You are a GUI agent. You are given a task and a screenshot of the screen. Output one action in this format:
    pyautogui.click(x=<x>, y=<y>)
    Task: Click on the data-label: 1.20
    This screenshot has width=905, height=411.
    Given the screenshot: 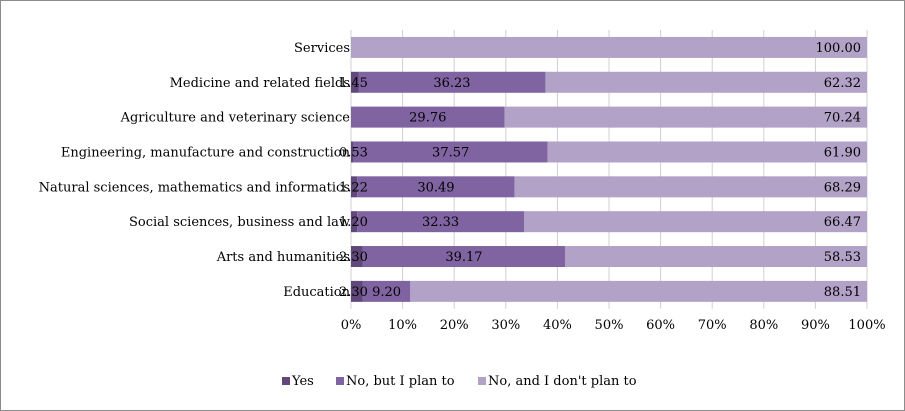 What is the action you would take?
    pyautogui.click(x=353, y=222)
    